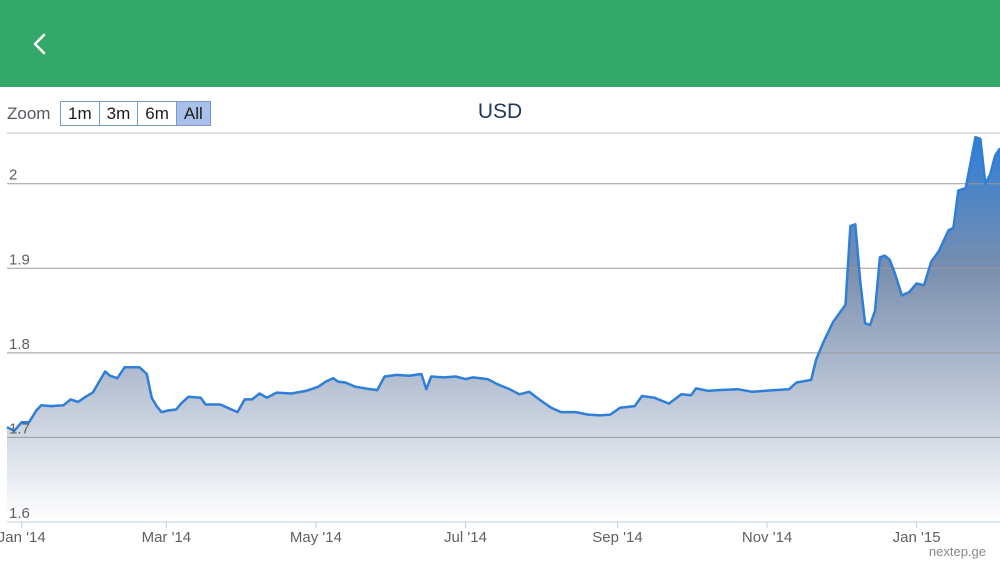  I want to click on chevron-left-icon, so click(39, 44).